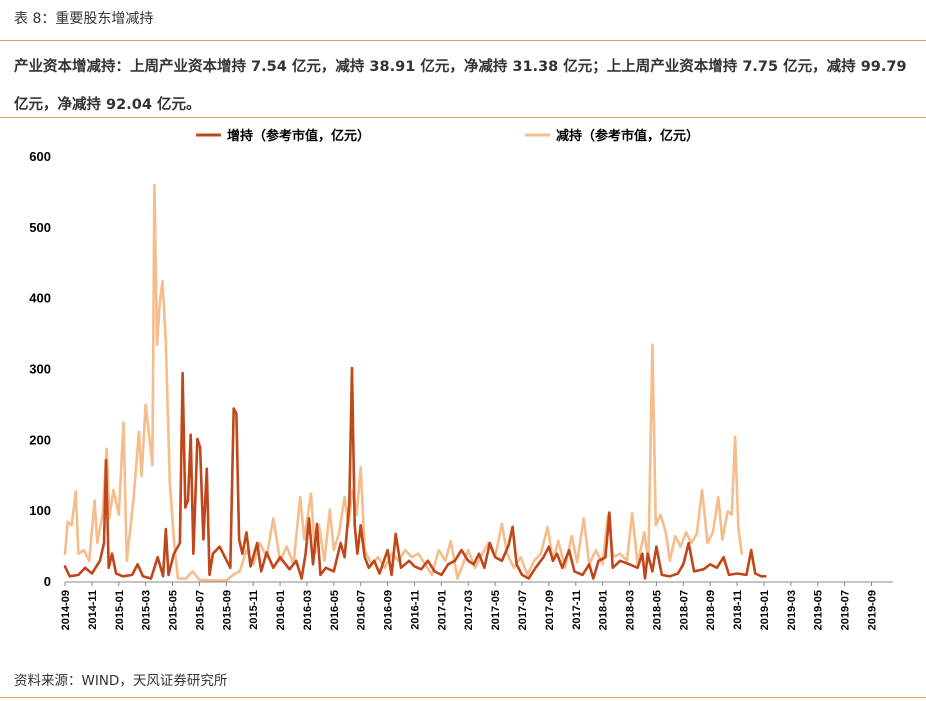 This screenshot has height=701, width=926. I want to click on y-tick-label: 600, so click(40, 156).